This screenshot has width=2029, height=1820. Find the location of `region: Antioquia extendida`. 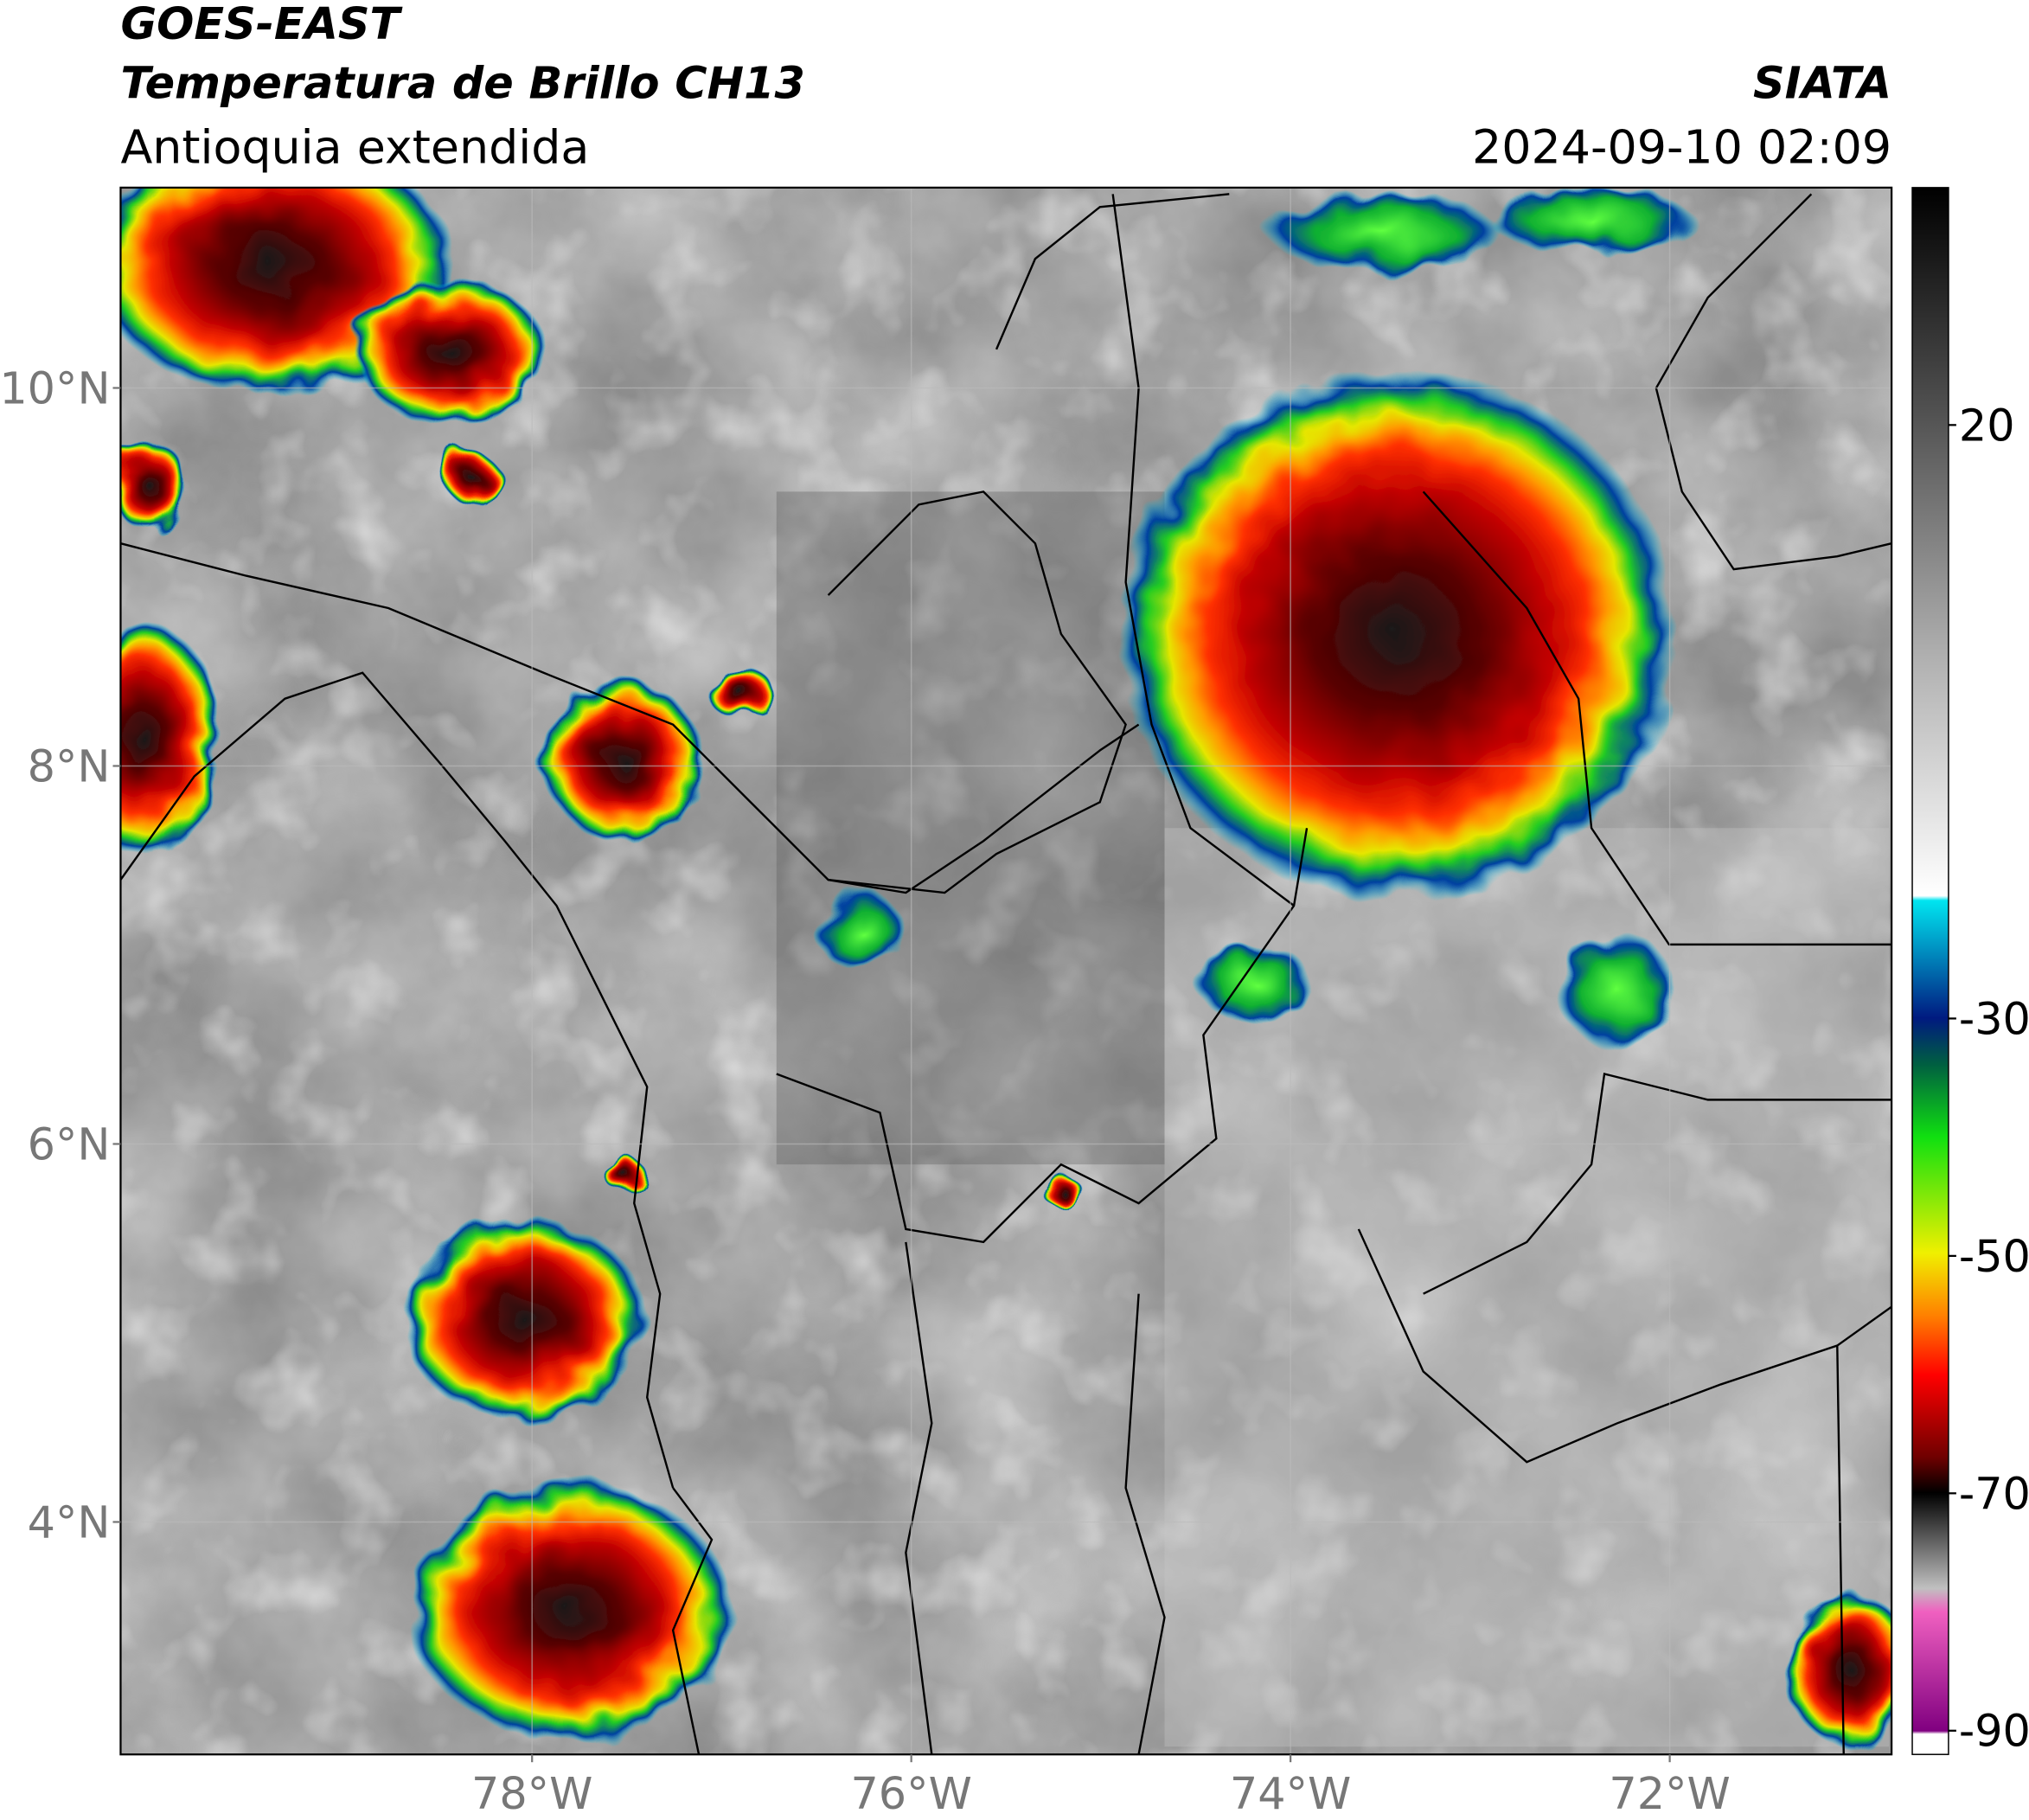

region: Antioquia extendida is located at coordinates (354, 146).